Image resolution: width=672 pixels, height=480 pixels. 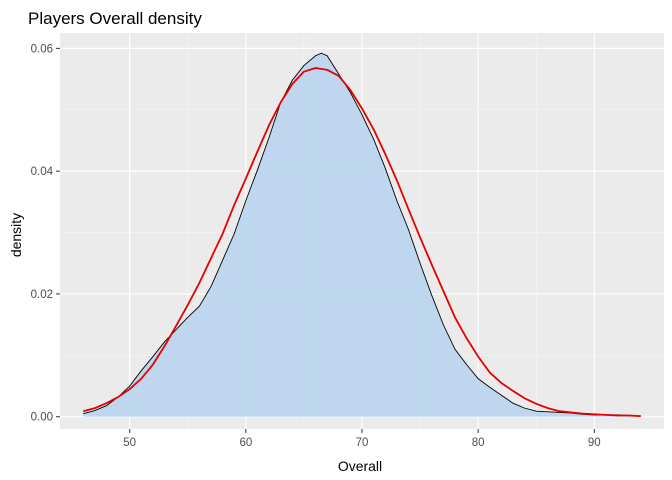 I want to click on y-tick-label: 0.00, so click(x=42, y=418).